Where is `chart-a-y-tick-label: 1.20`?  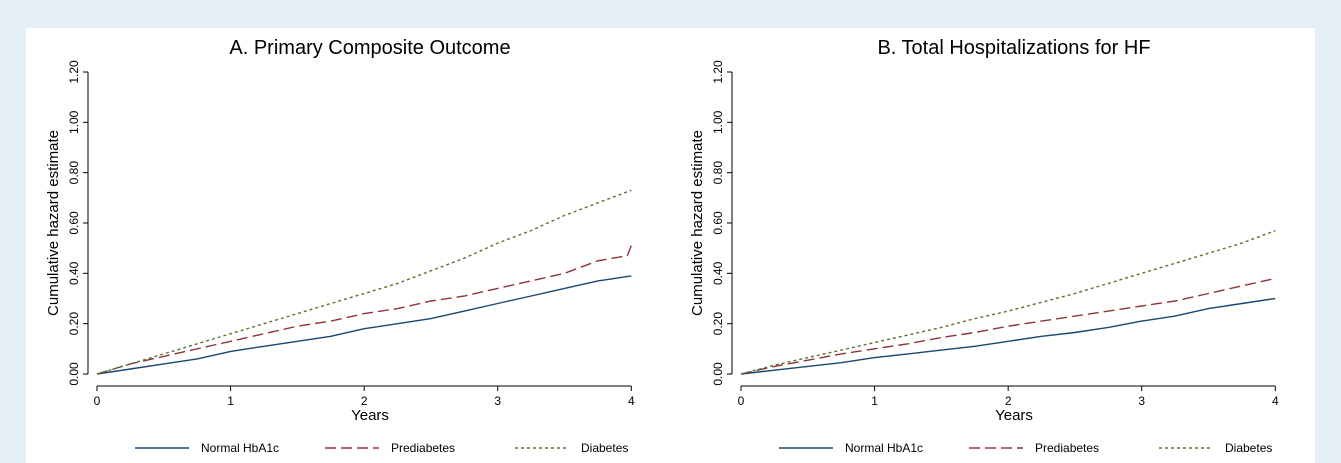
chart-a-y-tick-label: 1.20 is located at coordinates (74, 72).